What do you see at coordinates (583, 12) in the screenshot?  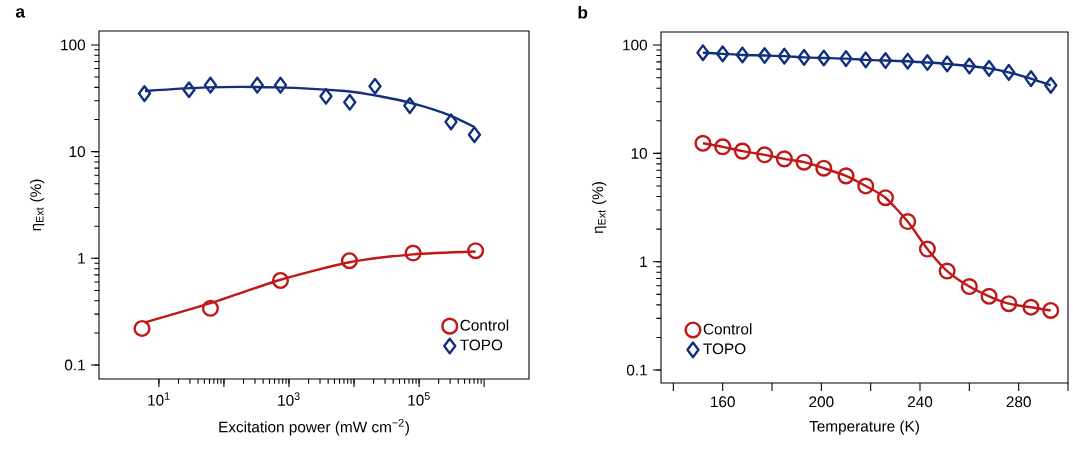 I see `chart-title: b` at bounding box center [583, 12].